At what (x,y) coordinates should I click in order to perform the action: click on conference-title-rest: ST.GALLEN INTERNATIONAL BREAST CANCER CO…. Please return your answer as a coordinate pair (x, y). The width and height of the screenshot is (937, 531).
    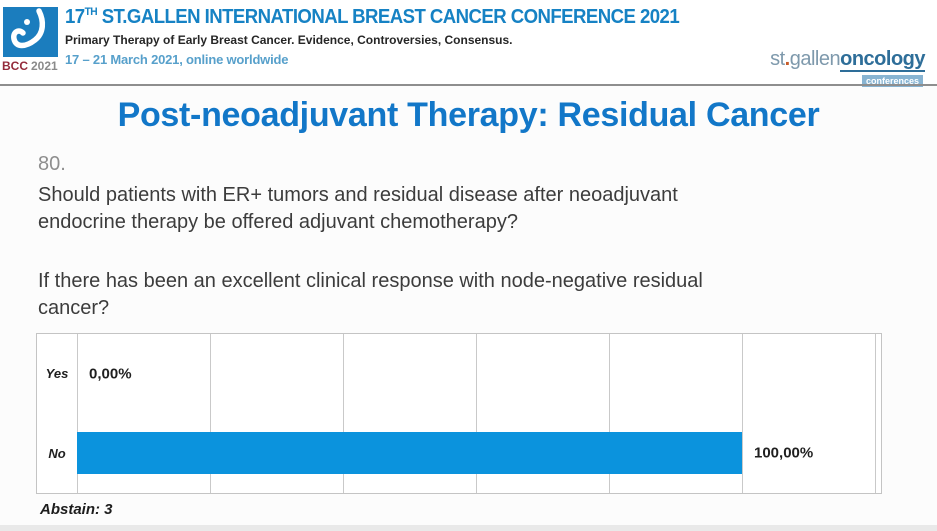
    Looking at the image, I should click on (388, 17).